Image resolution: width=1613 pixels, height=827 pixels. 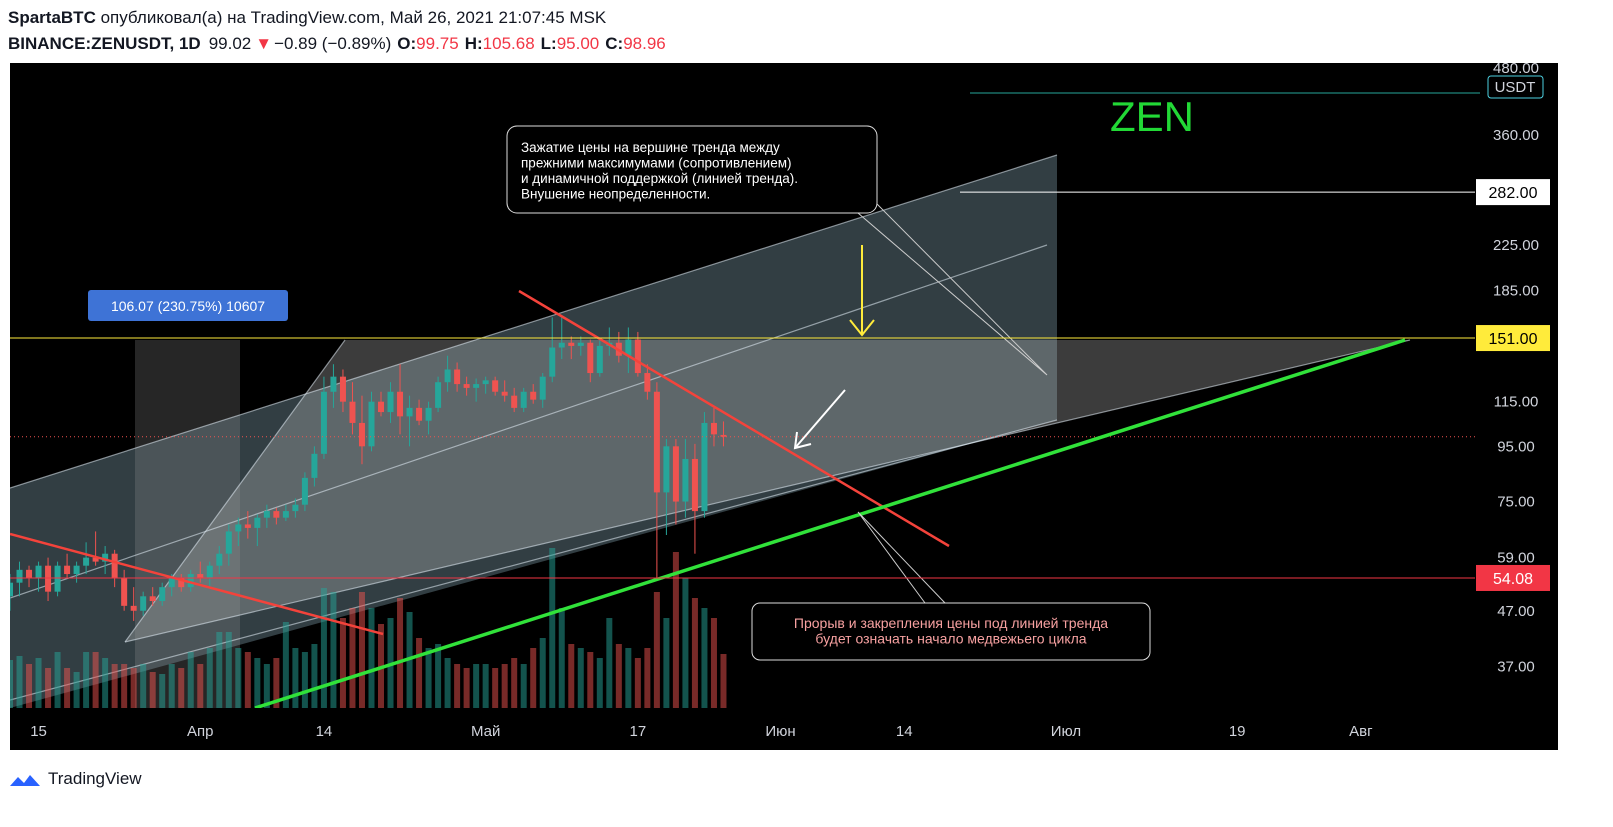 I want to click on price-label: 151.00, so click(x=1513, y=339).